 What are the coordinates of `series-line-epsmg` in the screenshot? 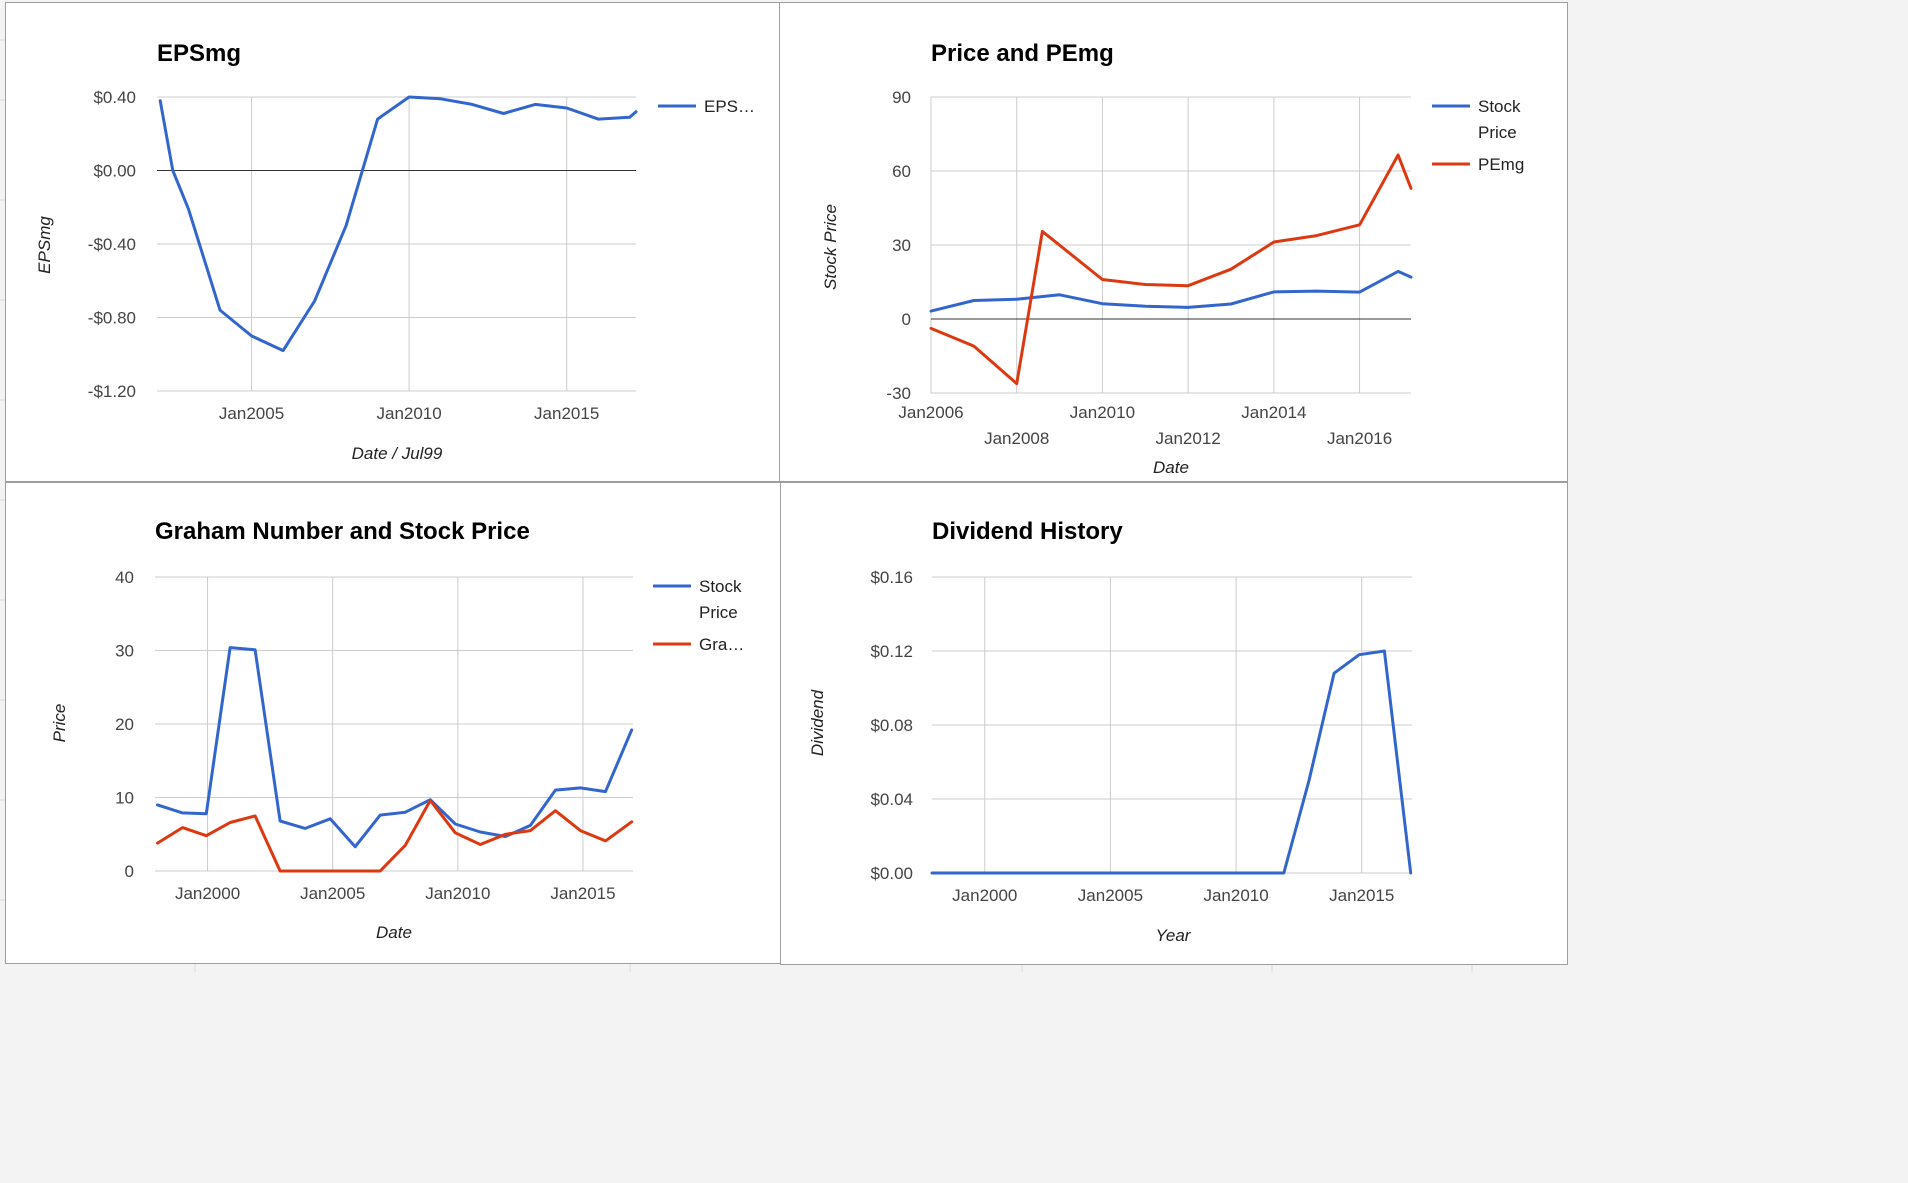 It's located at (398, 224).